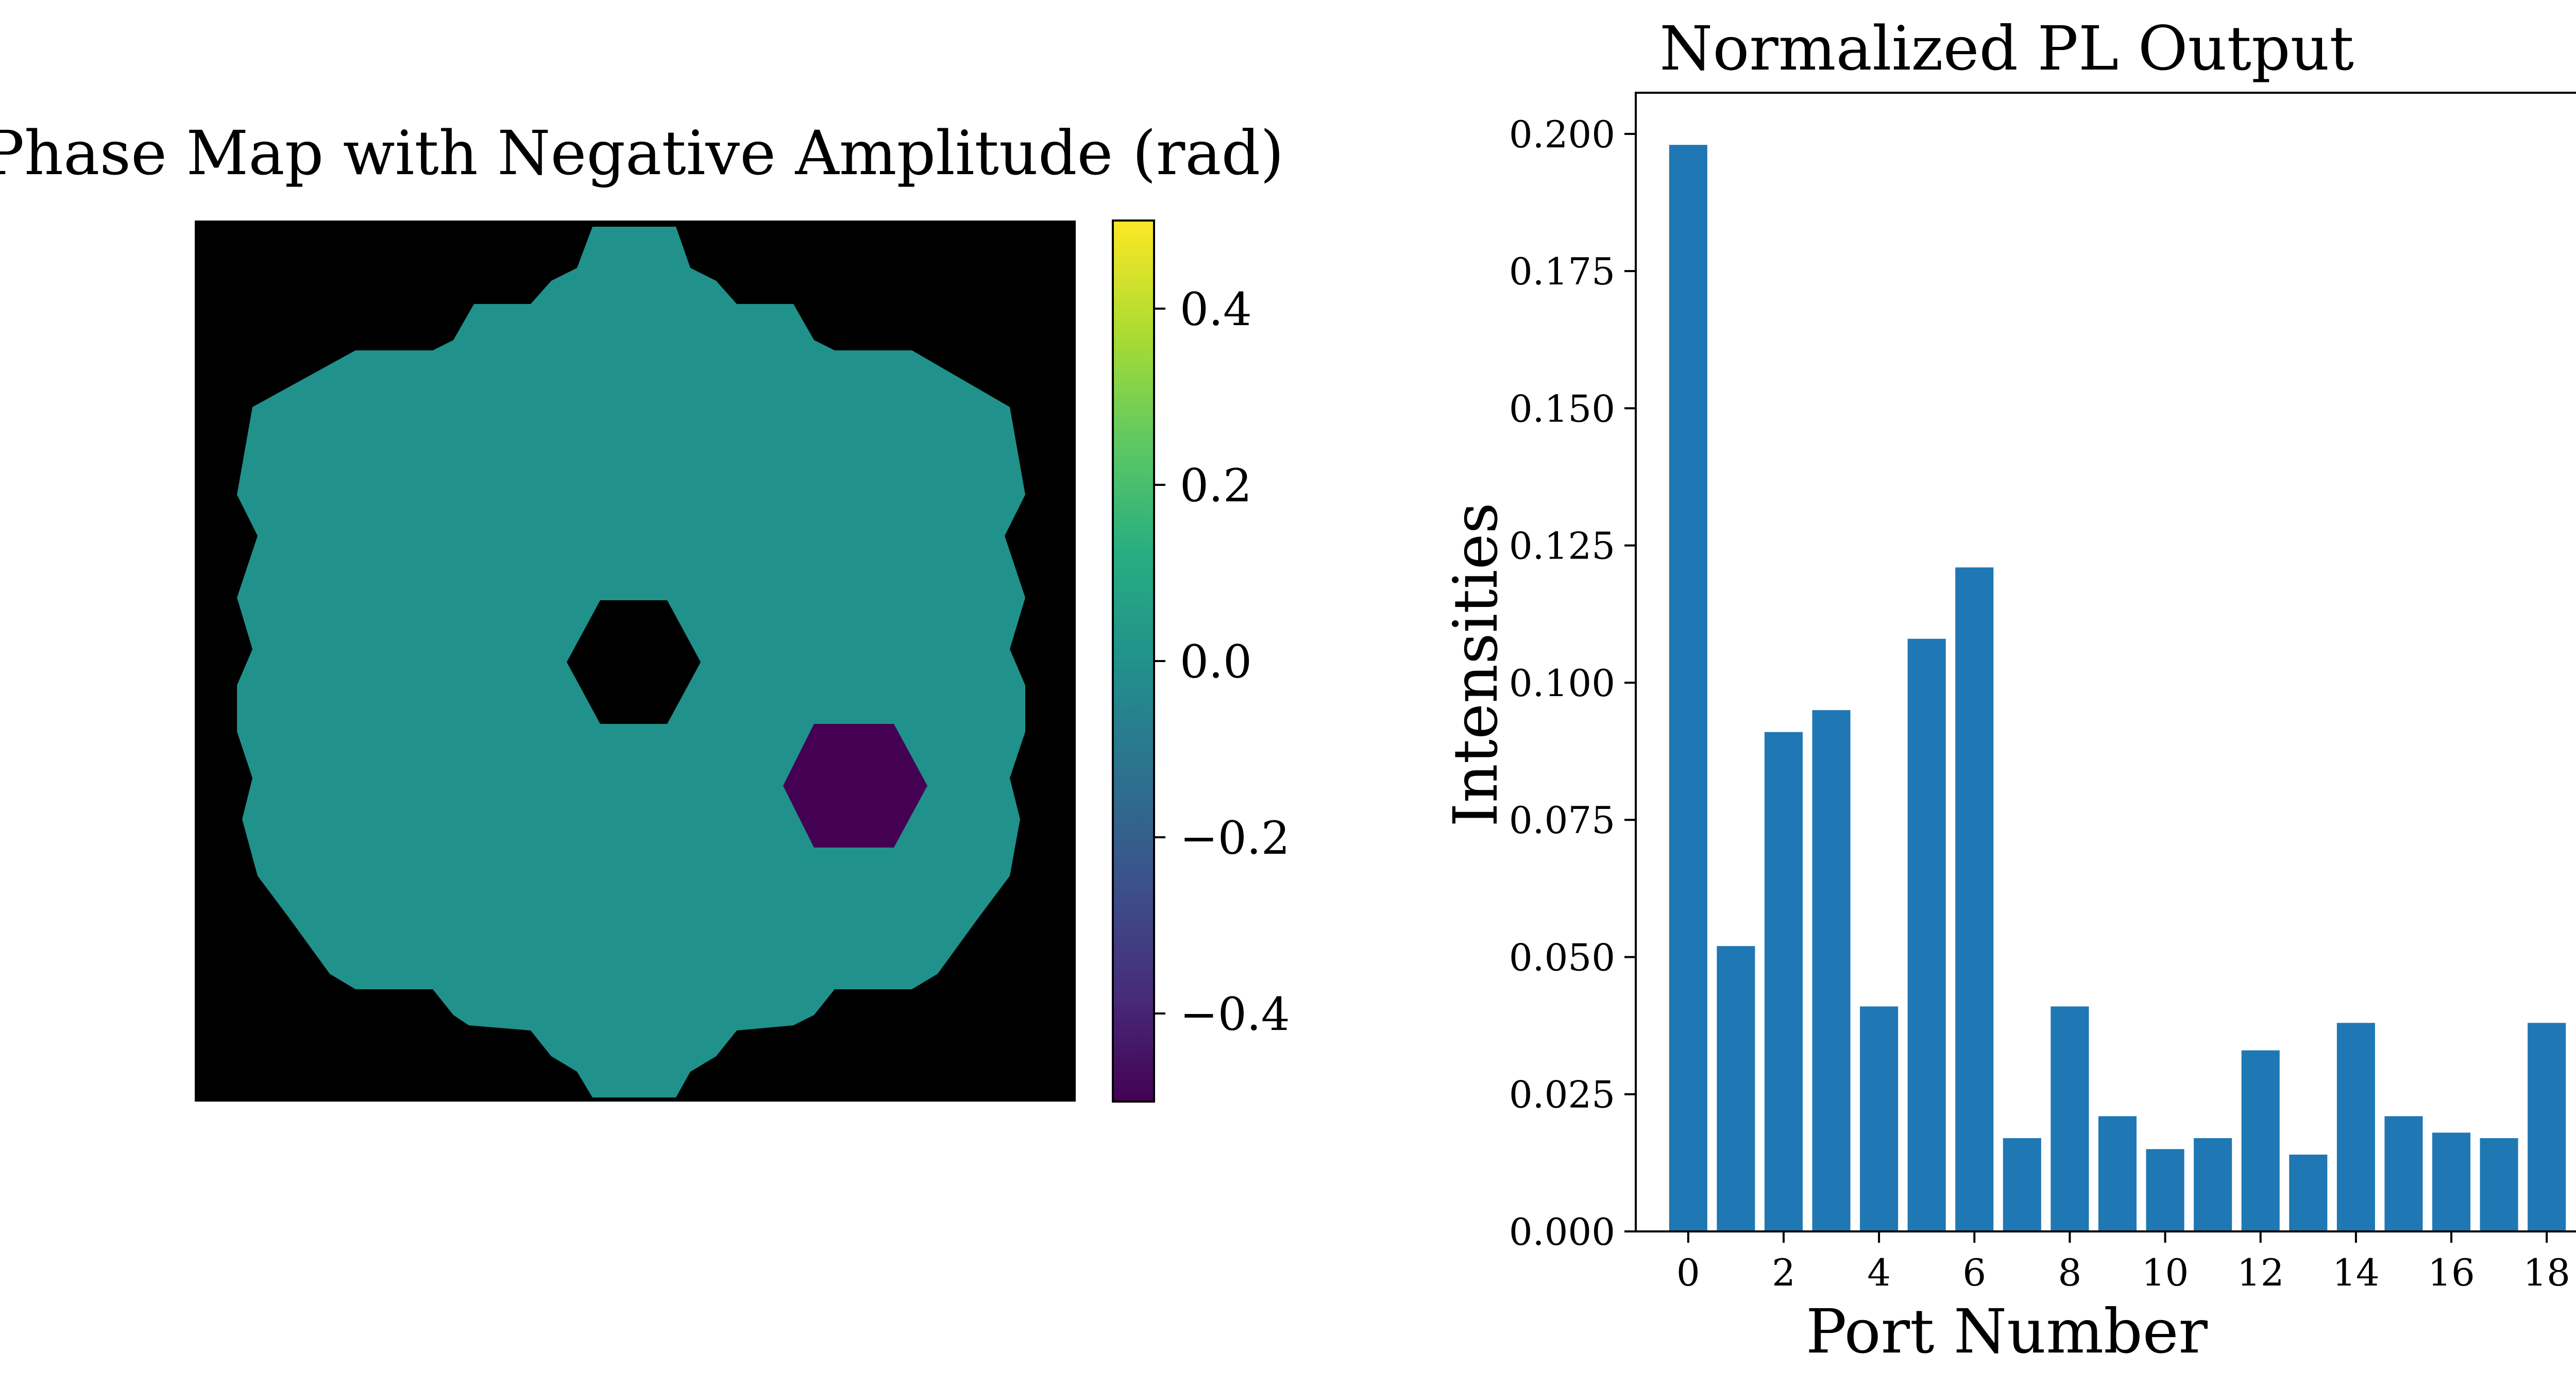  What do you see at coordinates (1974, 1272) in the screenshot?
I see `x-tick-label: 6` at bounding box center [1974, 1272].